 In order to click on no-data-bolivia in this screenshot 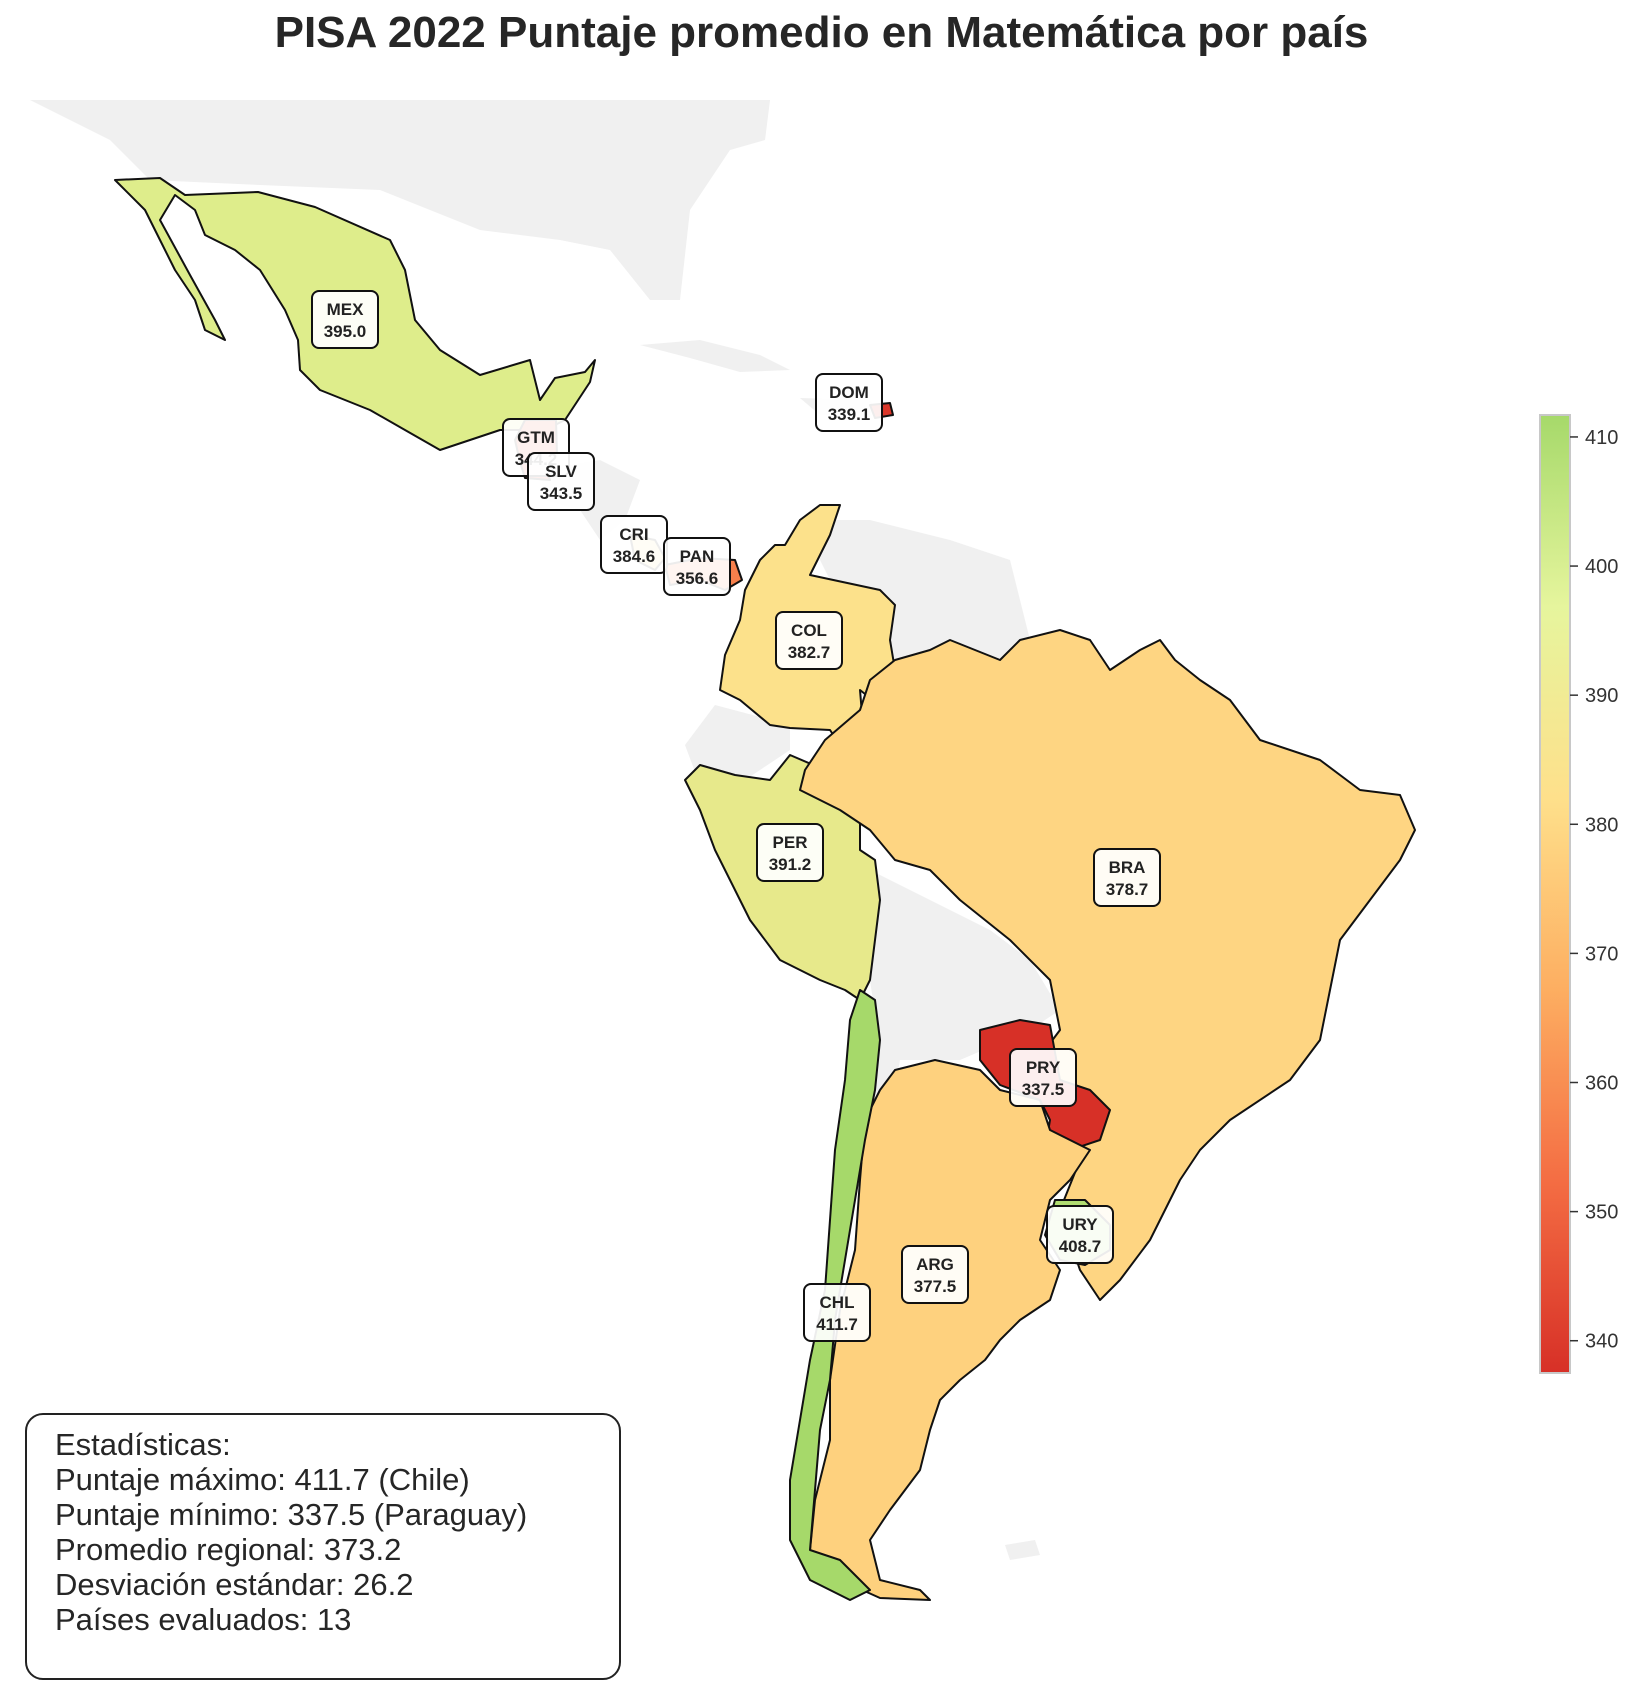, I will do `click(960, 995)`.